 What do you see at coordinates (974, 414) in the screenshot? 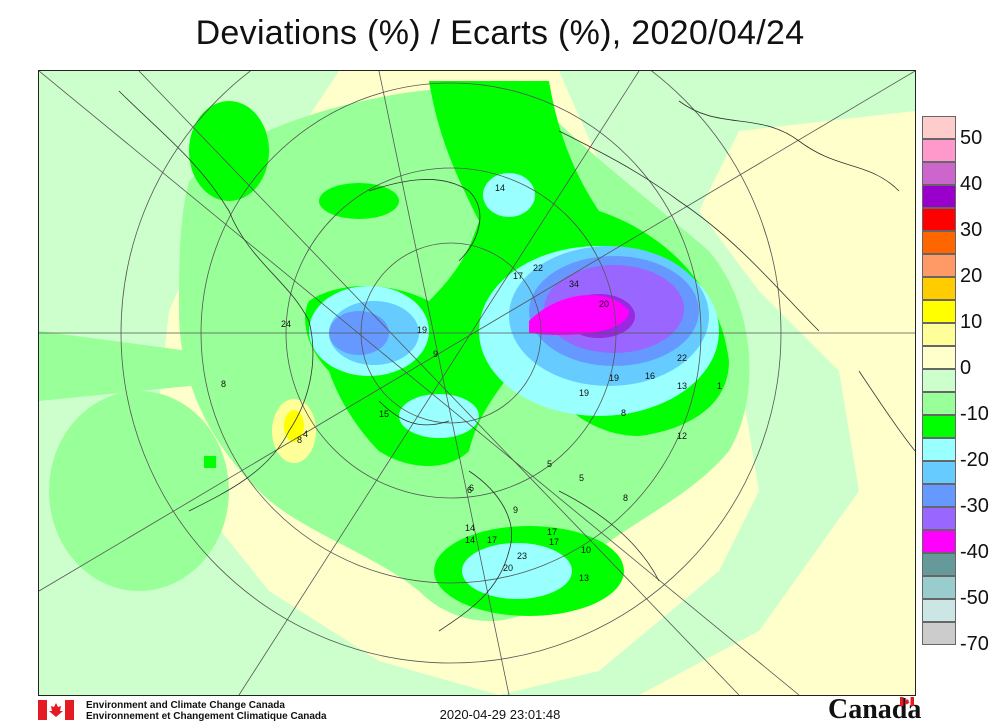
I see `legend-tick-label: -10` at bounding box center [974, 414].